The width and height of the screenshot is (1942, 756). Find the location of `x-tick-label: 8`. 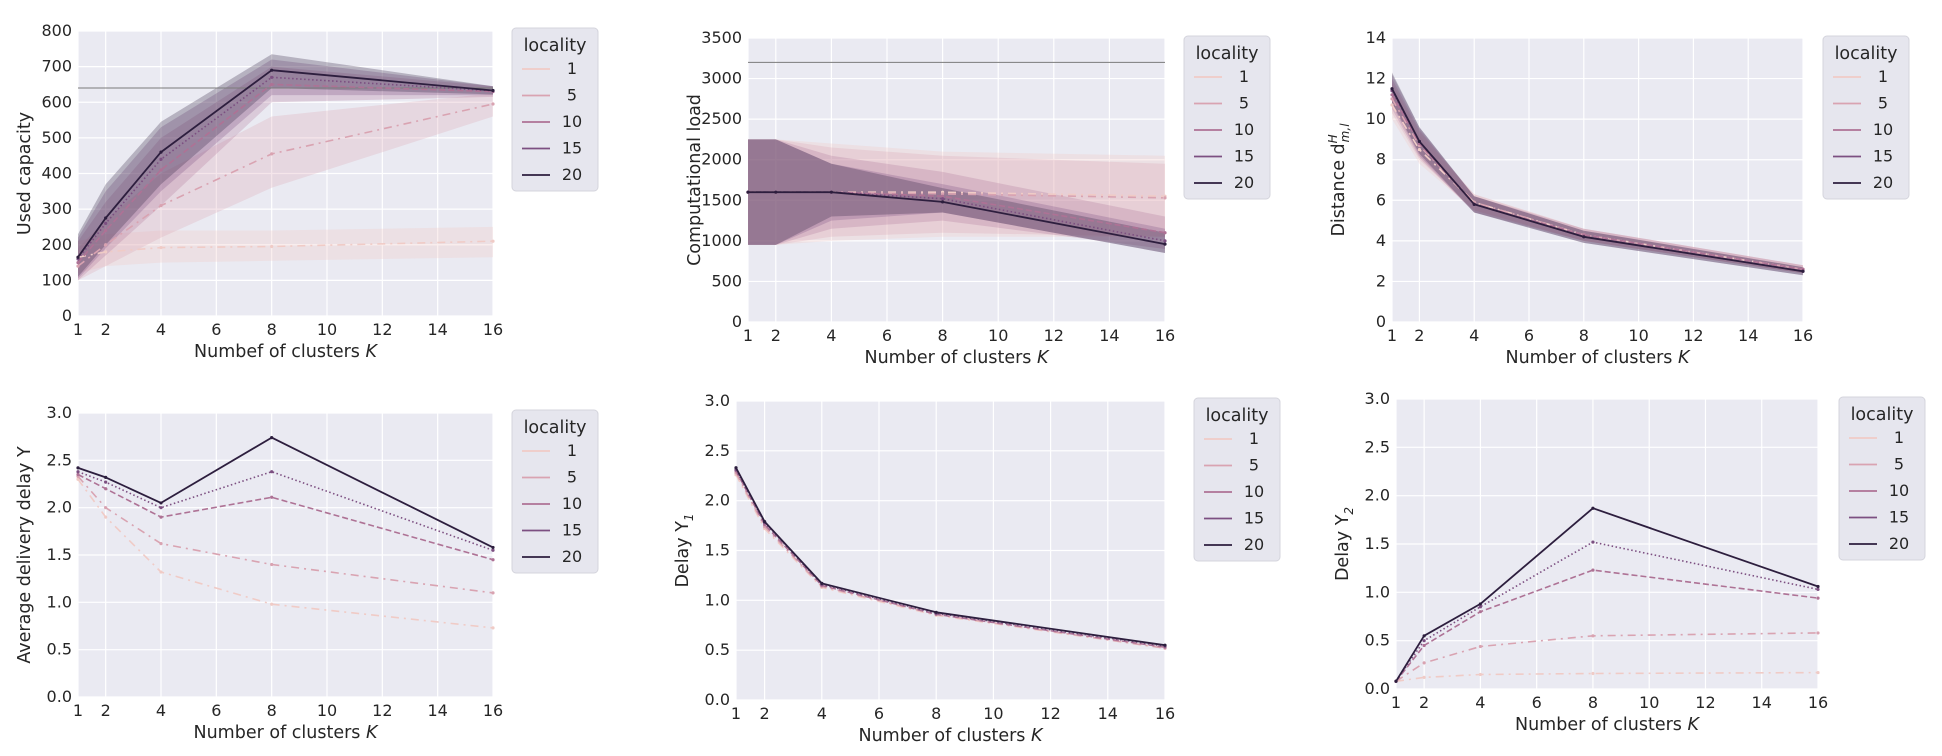

x-tick-label: 8 is located at coordinates (936, 713).